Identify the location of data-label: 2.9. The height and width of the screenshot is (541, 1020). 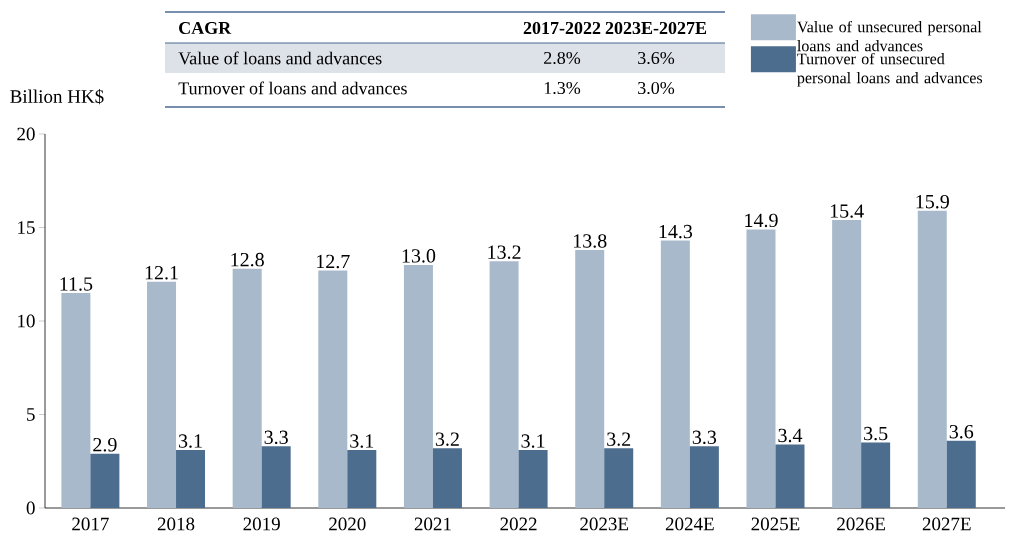
(105, 445).